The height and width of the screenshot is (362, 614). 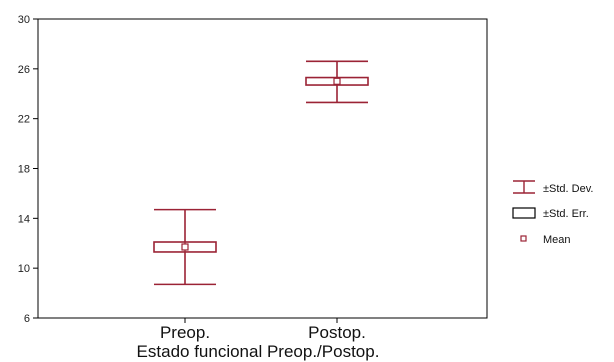 What do you see at coordinates (337, 332) in the screenshot?
I see `x-tick-label: Postop.` at bounding box center [337, 332].